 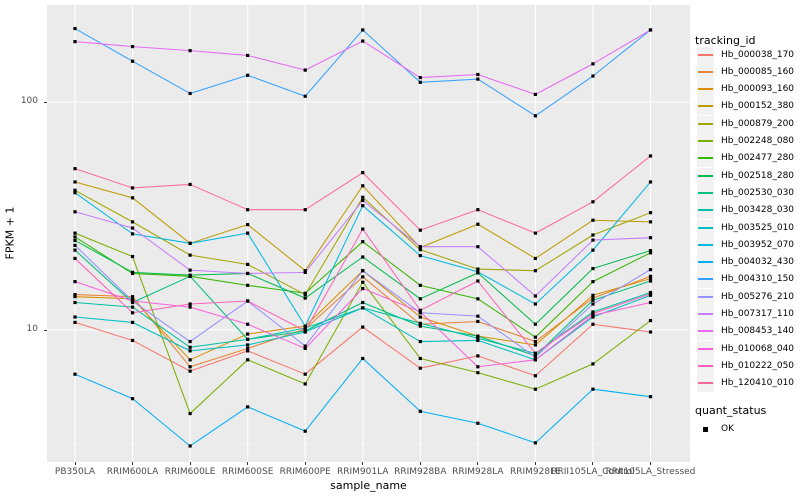 What do you see at coordinates (758, 244) in the screenshot?
I see `legend-item-label: Hb_003952_070` at bounding box center [758, 244].